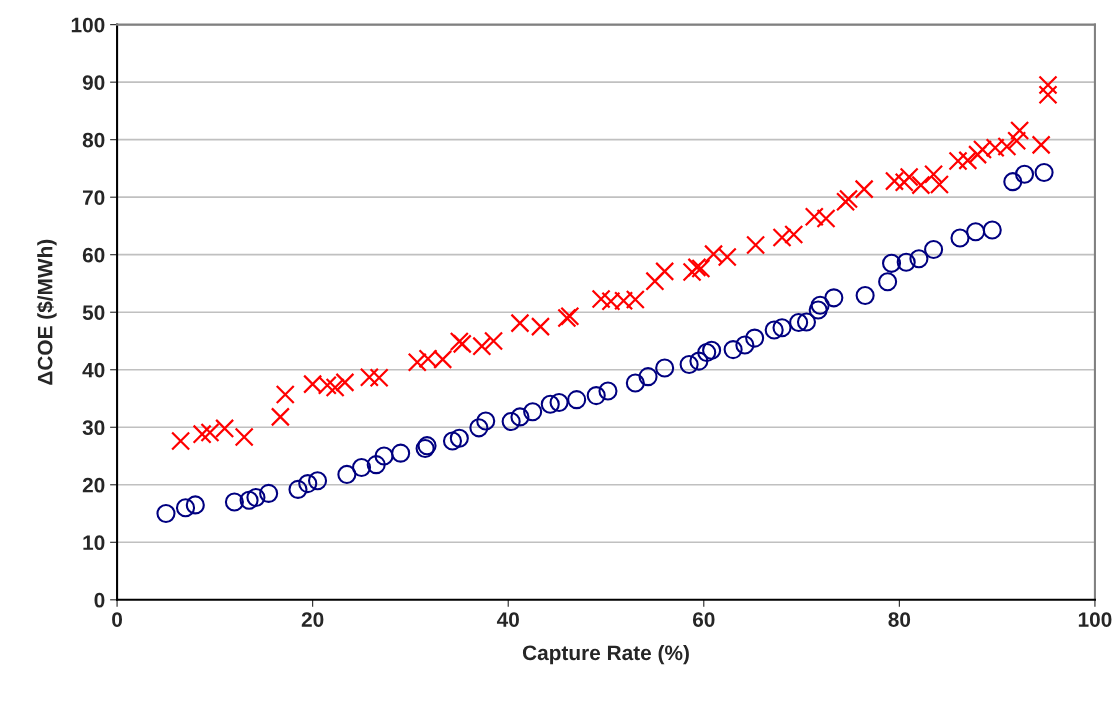 The image size is (1115, 704). What do you see at coordinates (93, 370) in the screenshot?
I see `y-tick-label: 40` at bounding box center [93, 370].